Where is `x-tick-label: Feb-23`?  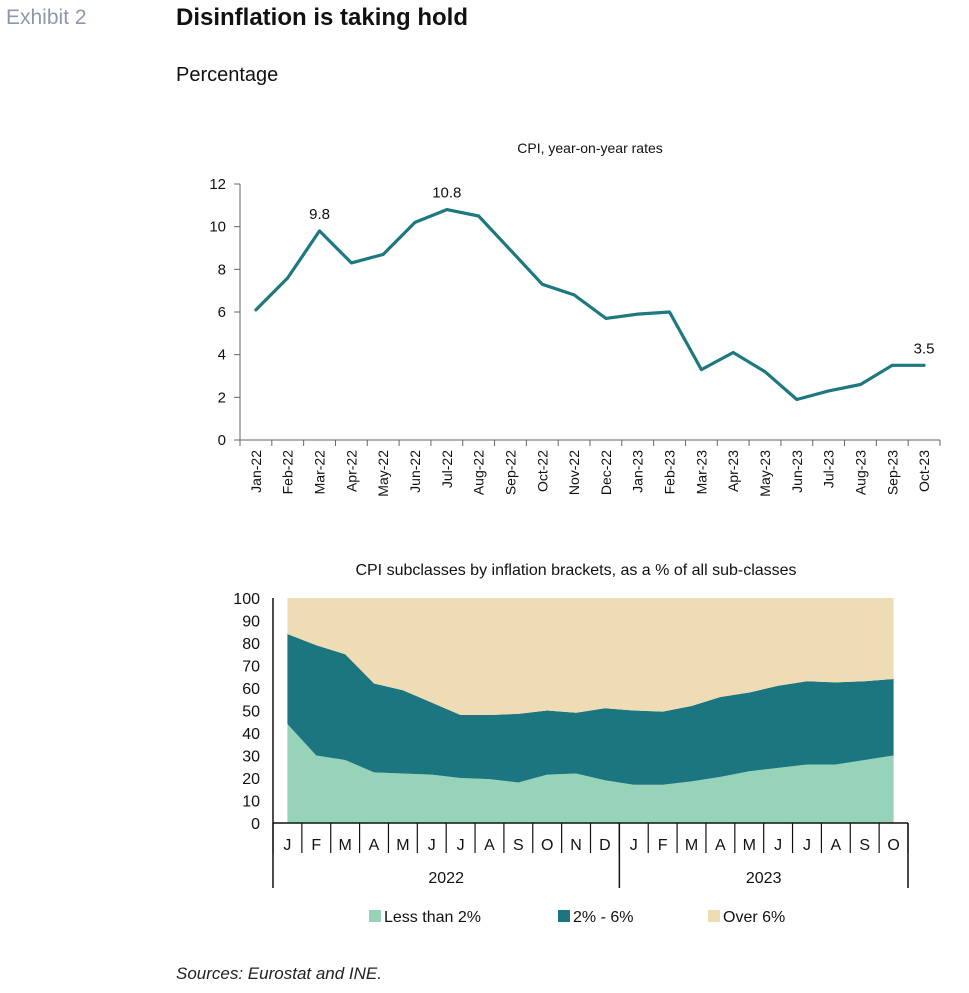
x-tick-label: Feb-23 is located at coordinates (670, 472).